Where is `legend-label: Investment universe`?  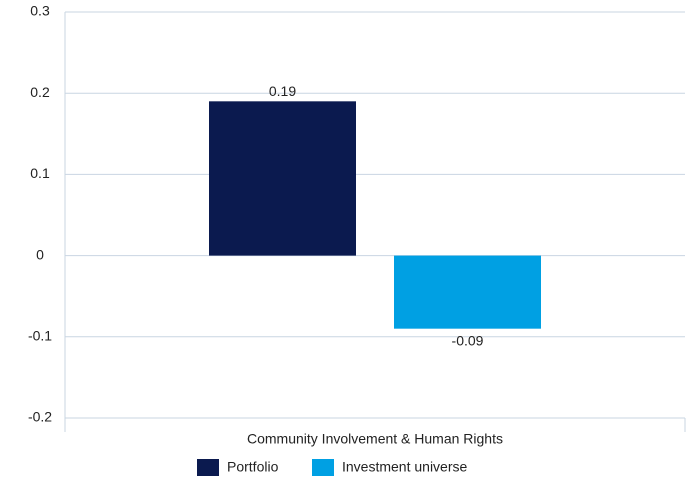 legend-label: Investment universe is located at coordinates (404, 467).